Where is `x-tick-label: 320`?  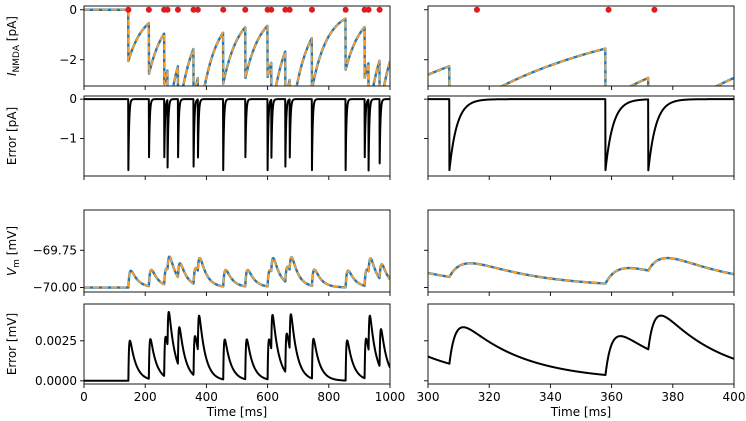 x-tick-label: 320 is located at coordinates (489, 397).